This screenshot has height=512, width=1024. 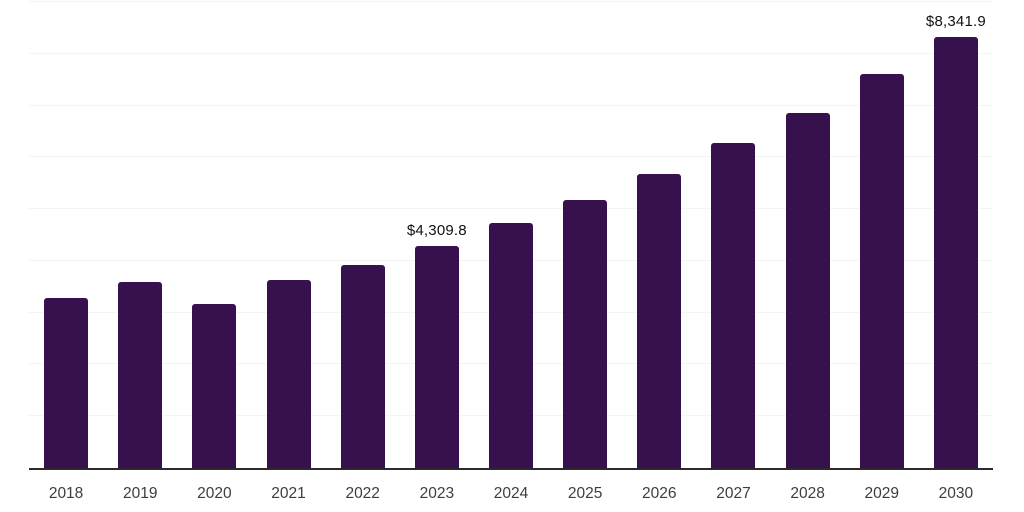 I want to click on x-tick-label-2029: 2029, so click(x=882, y=493).